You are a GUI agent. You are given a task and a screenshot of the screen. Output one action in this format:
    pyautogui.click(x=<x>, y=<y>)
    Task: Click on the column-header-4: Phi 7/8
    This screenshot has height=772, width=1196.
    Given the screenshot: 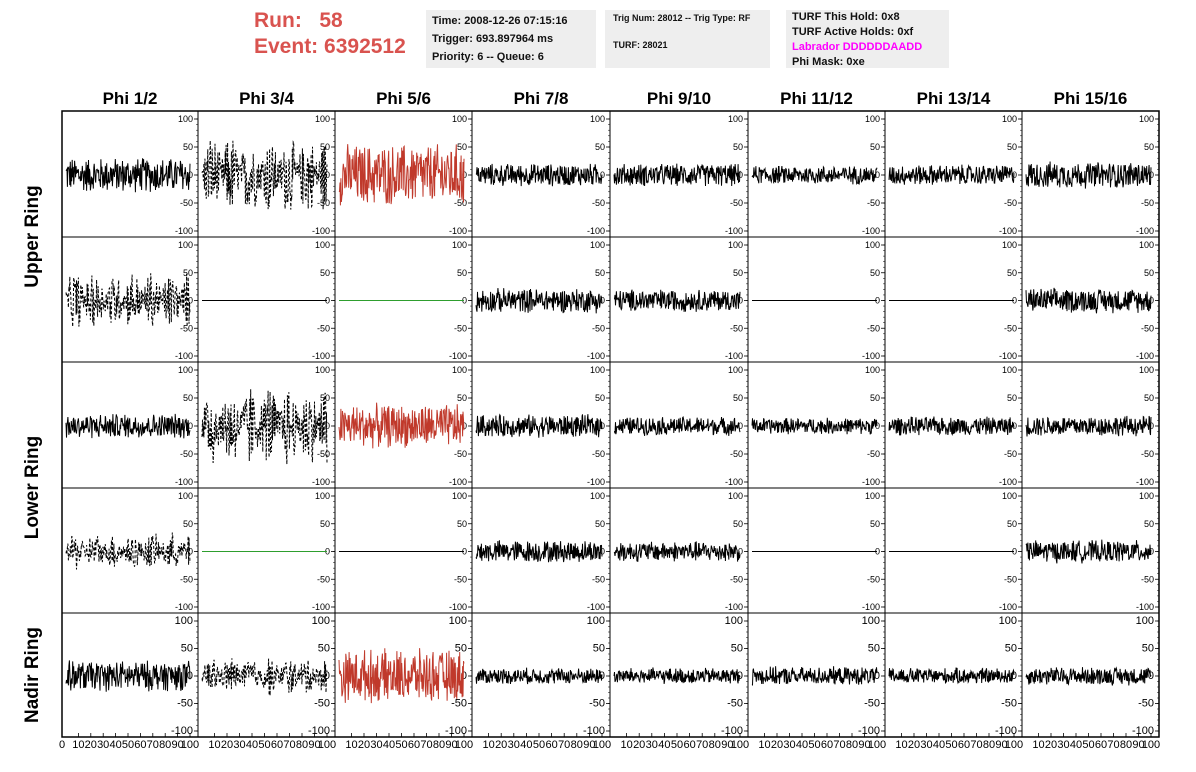 What is the action you would take?
    pyautogui.click(x=541, y=98)
    